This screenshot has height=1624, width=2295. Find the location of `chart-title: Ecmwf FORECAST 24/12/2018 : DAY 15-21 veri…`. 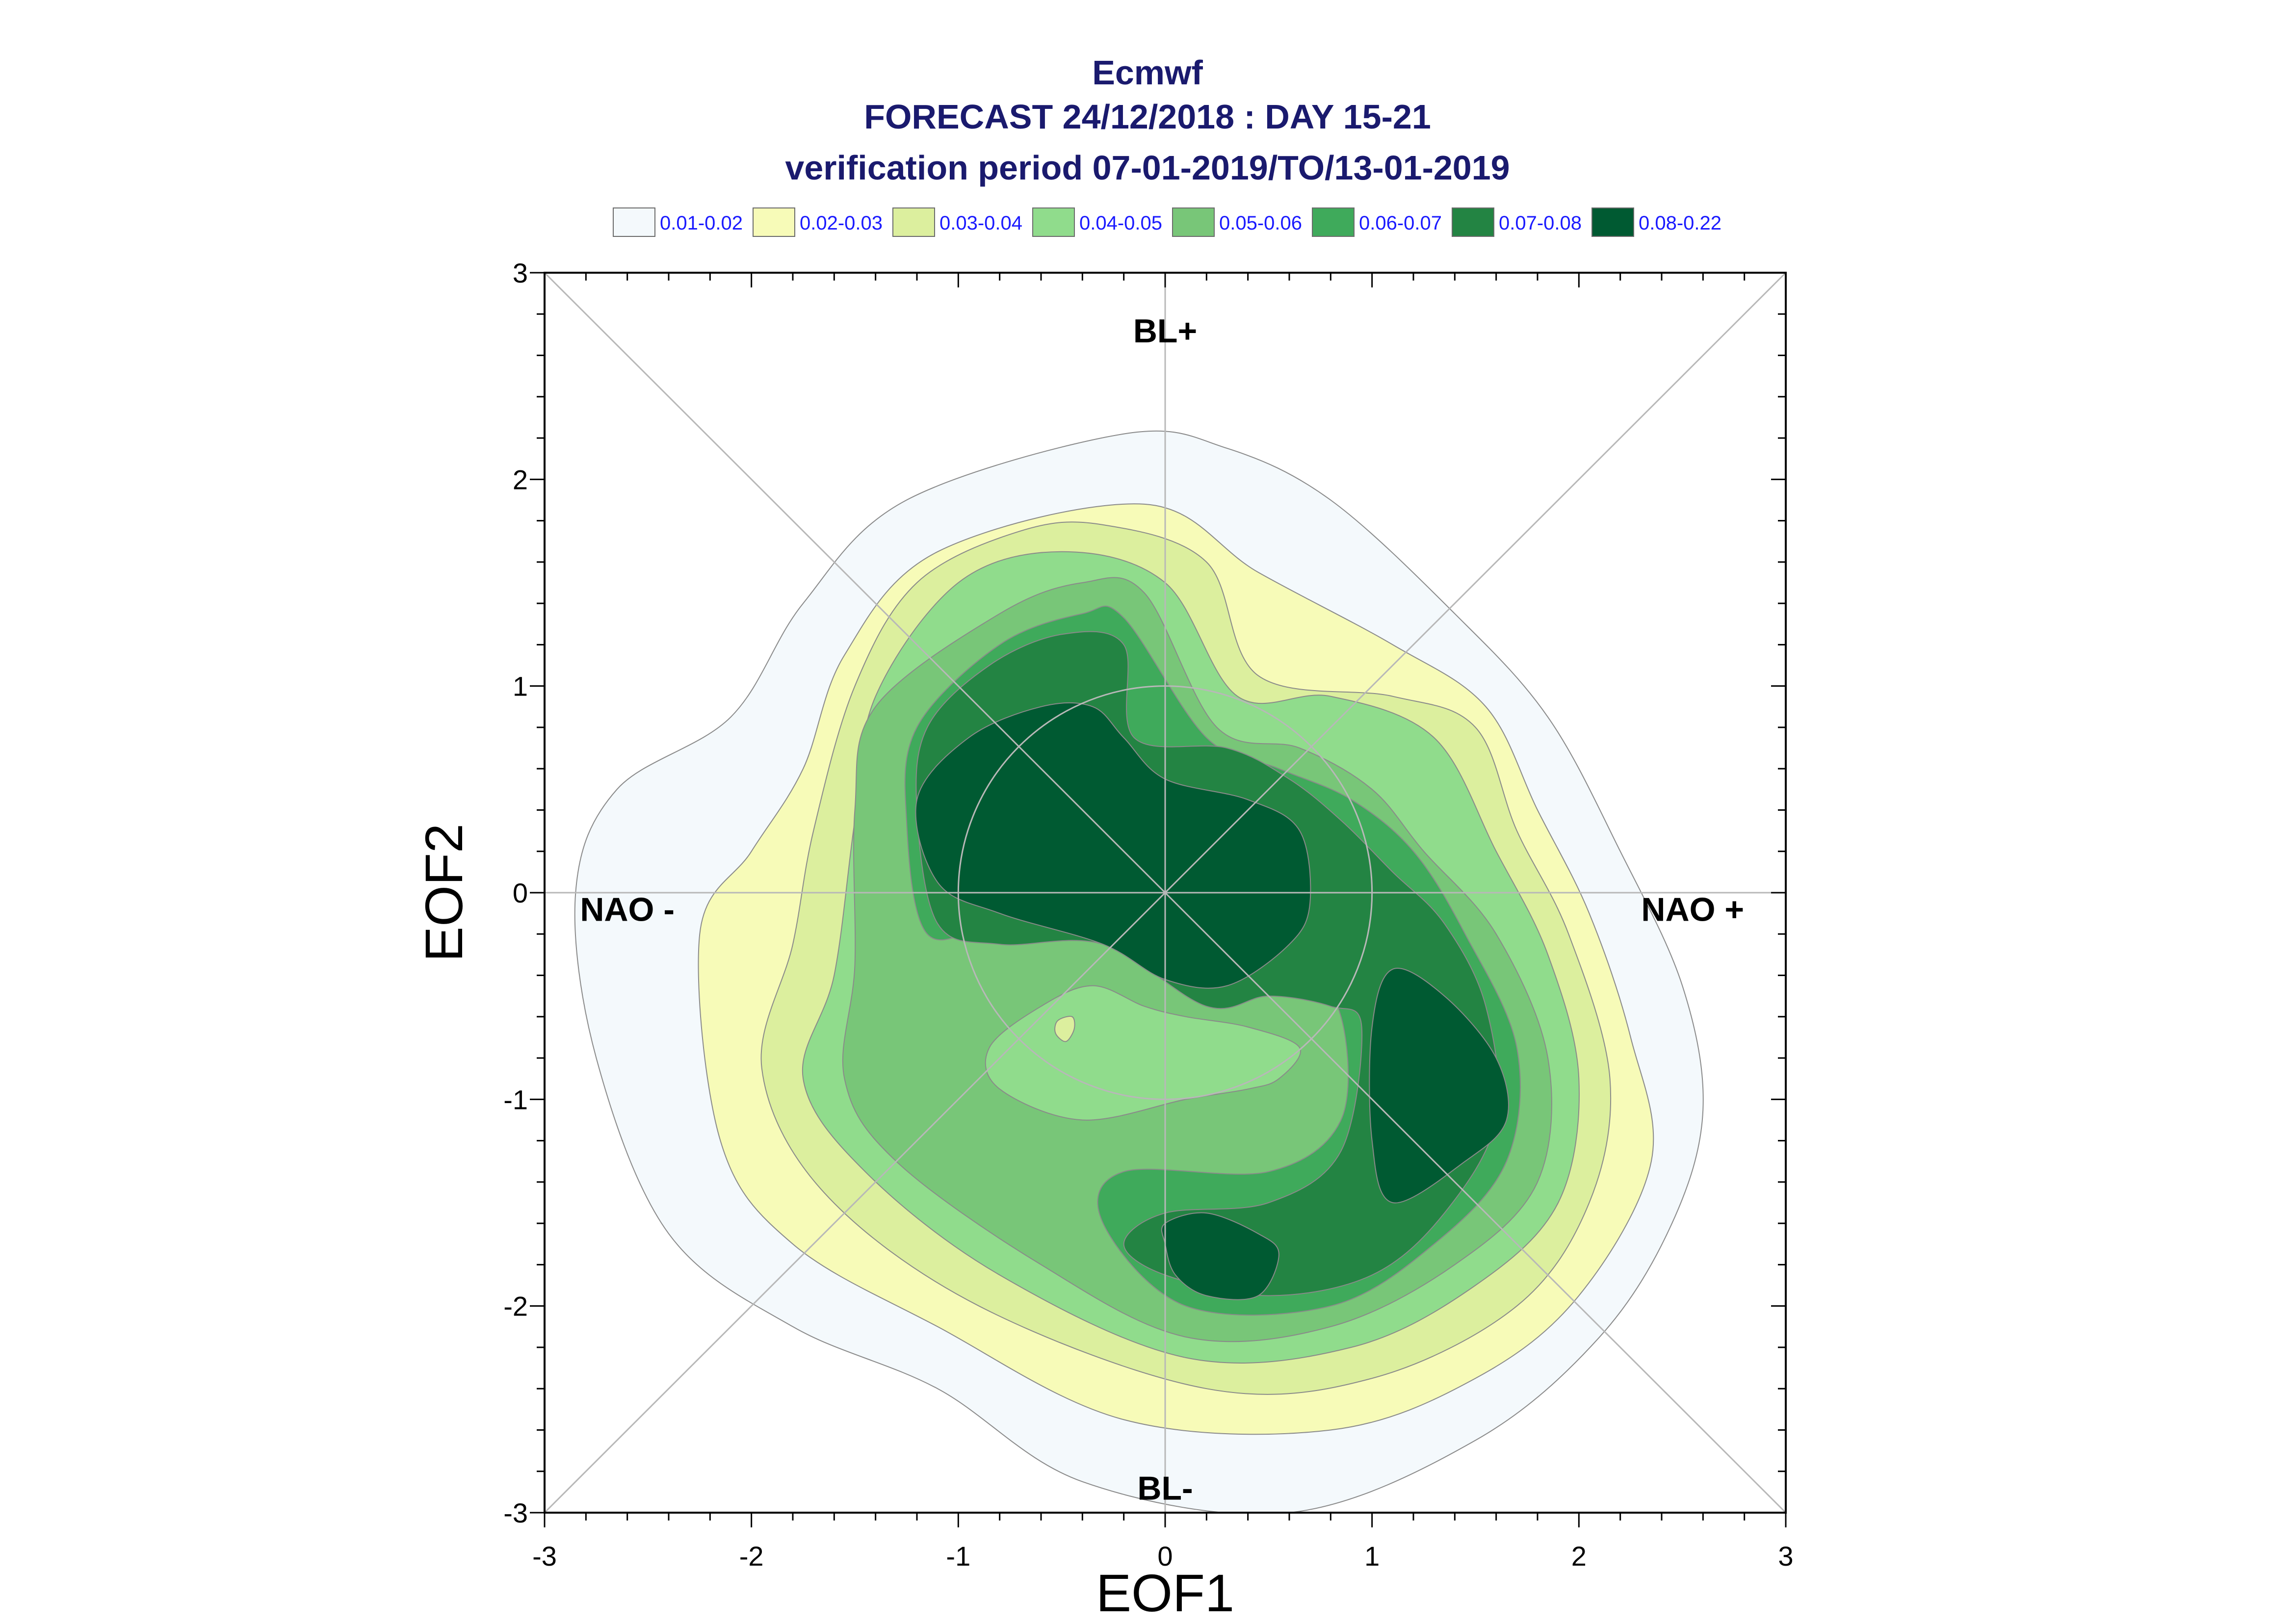

chart-title: Ecmwf FORECAST 24/12/2018 : DAY 15-21 veri… is located at coordinates (1147, 120).